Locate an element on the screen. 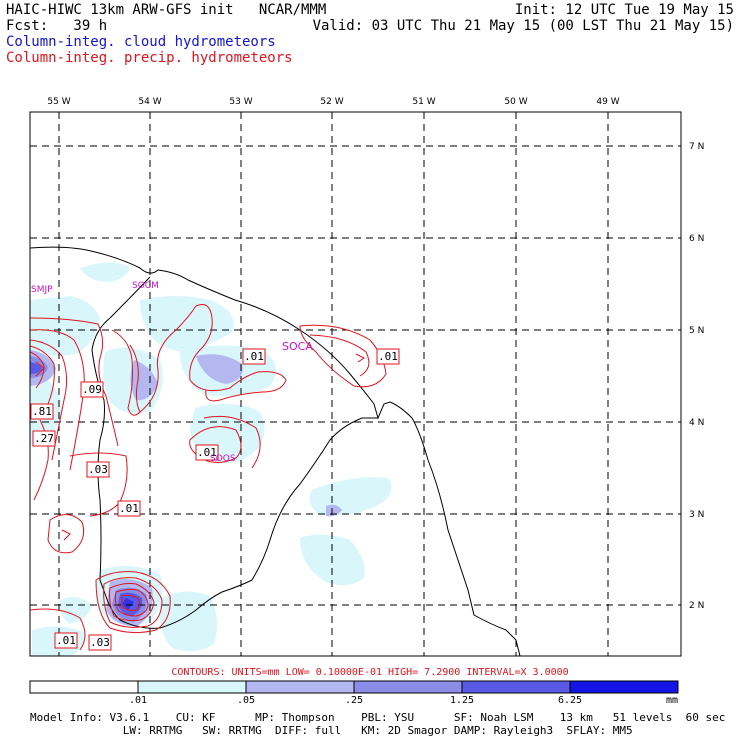 This screenshot has height=740, width=740. contour-label: .09 is located at coordinates (92, 389).